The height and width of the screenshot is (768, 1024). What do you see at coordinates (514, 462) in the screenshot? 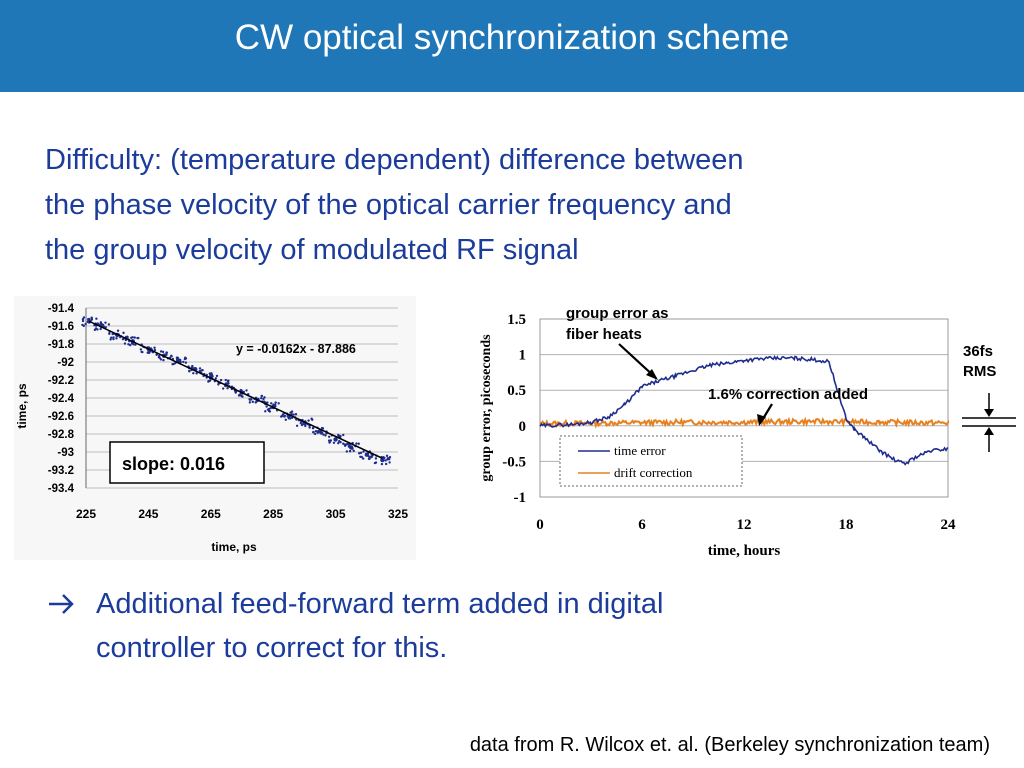
I see `y-tick-label: -0.5` at bounding box center [514, 462].